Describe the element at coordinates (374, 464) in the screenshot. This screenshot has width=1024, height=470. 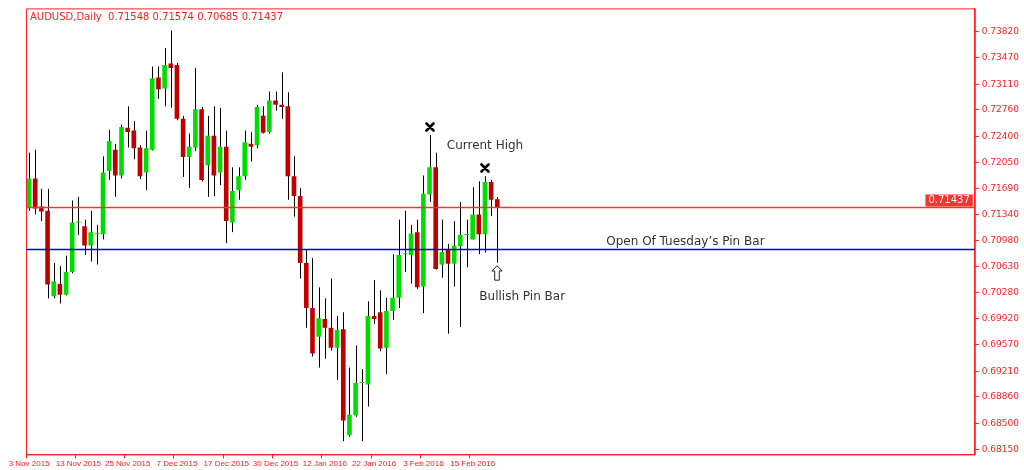
I see `x-tick-label: 22 Jan 2016` at that location.